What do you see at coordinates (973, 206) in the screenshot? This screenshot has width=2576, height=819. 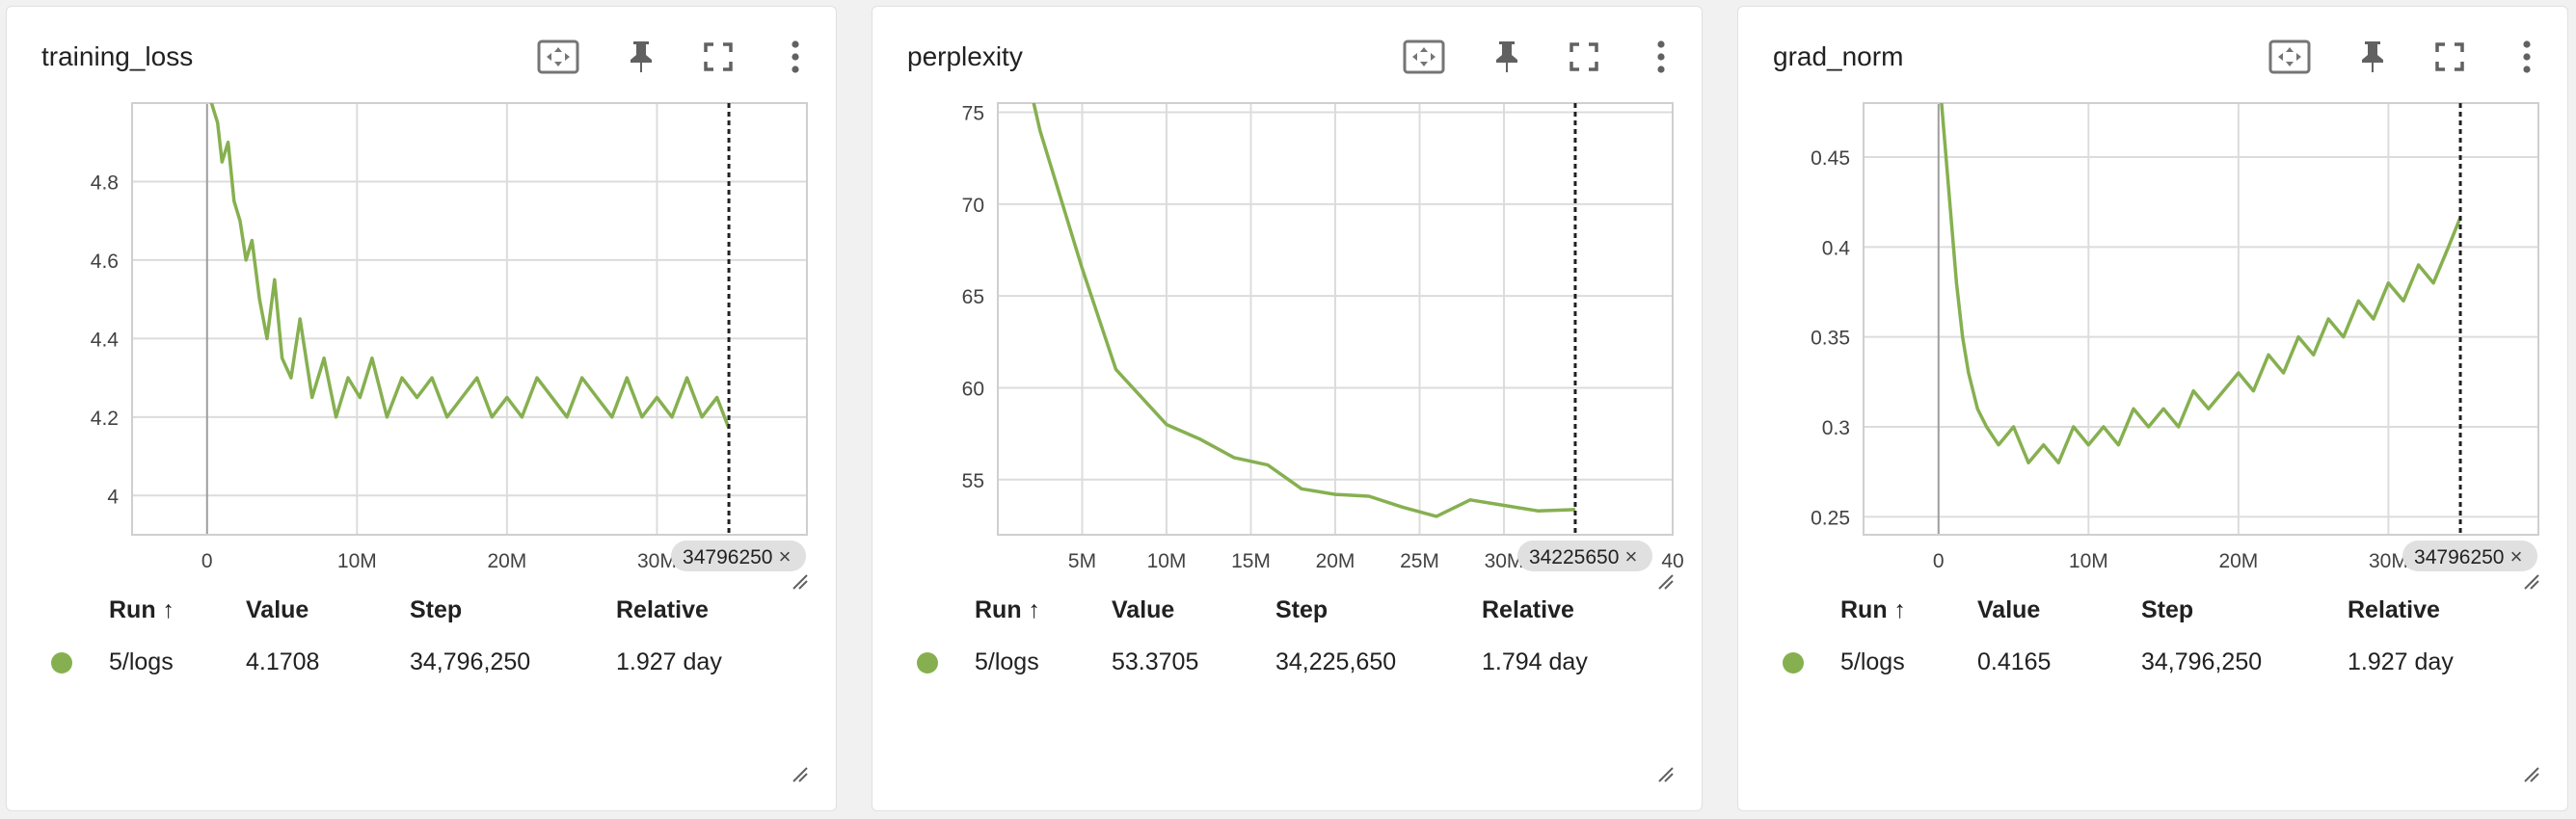 I see `y-tick-label: 70` at bounding box center [973, 206].